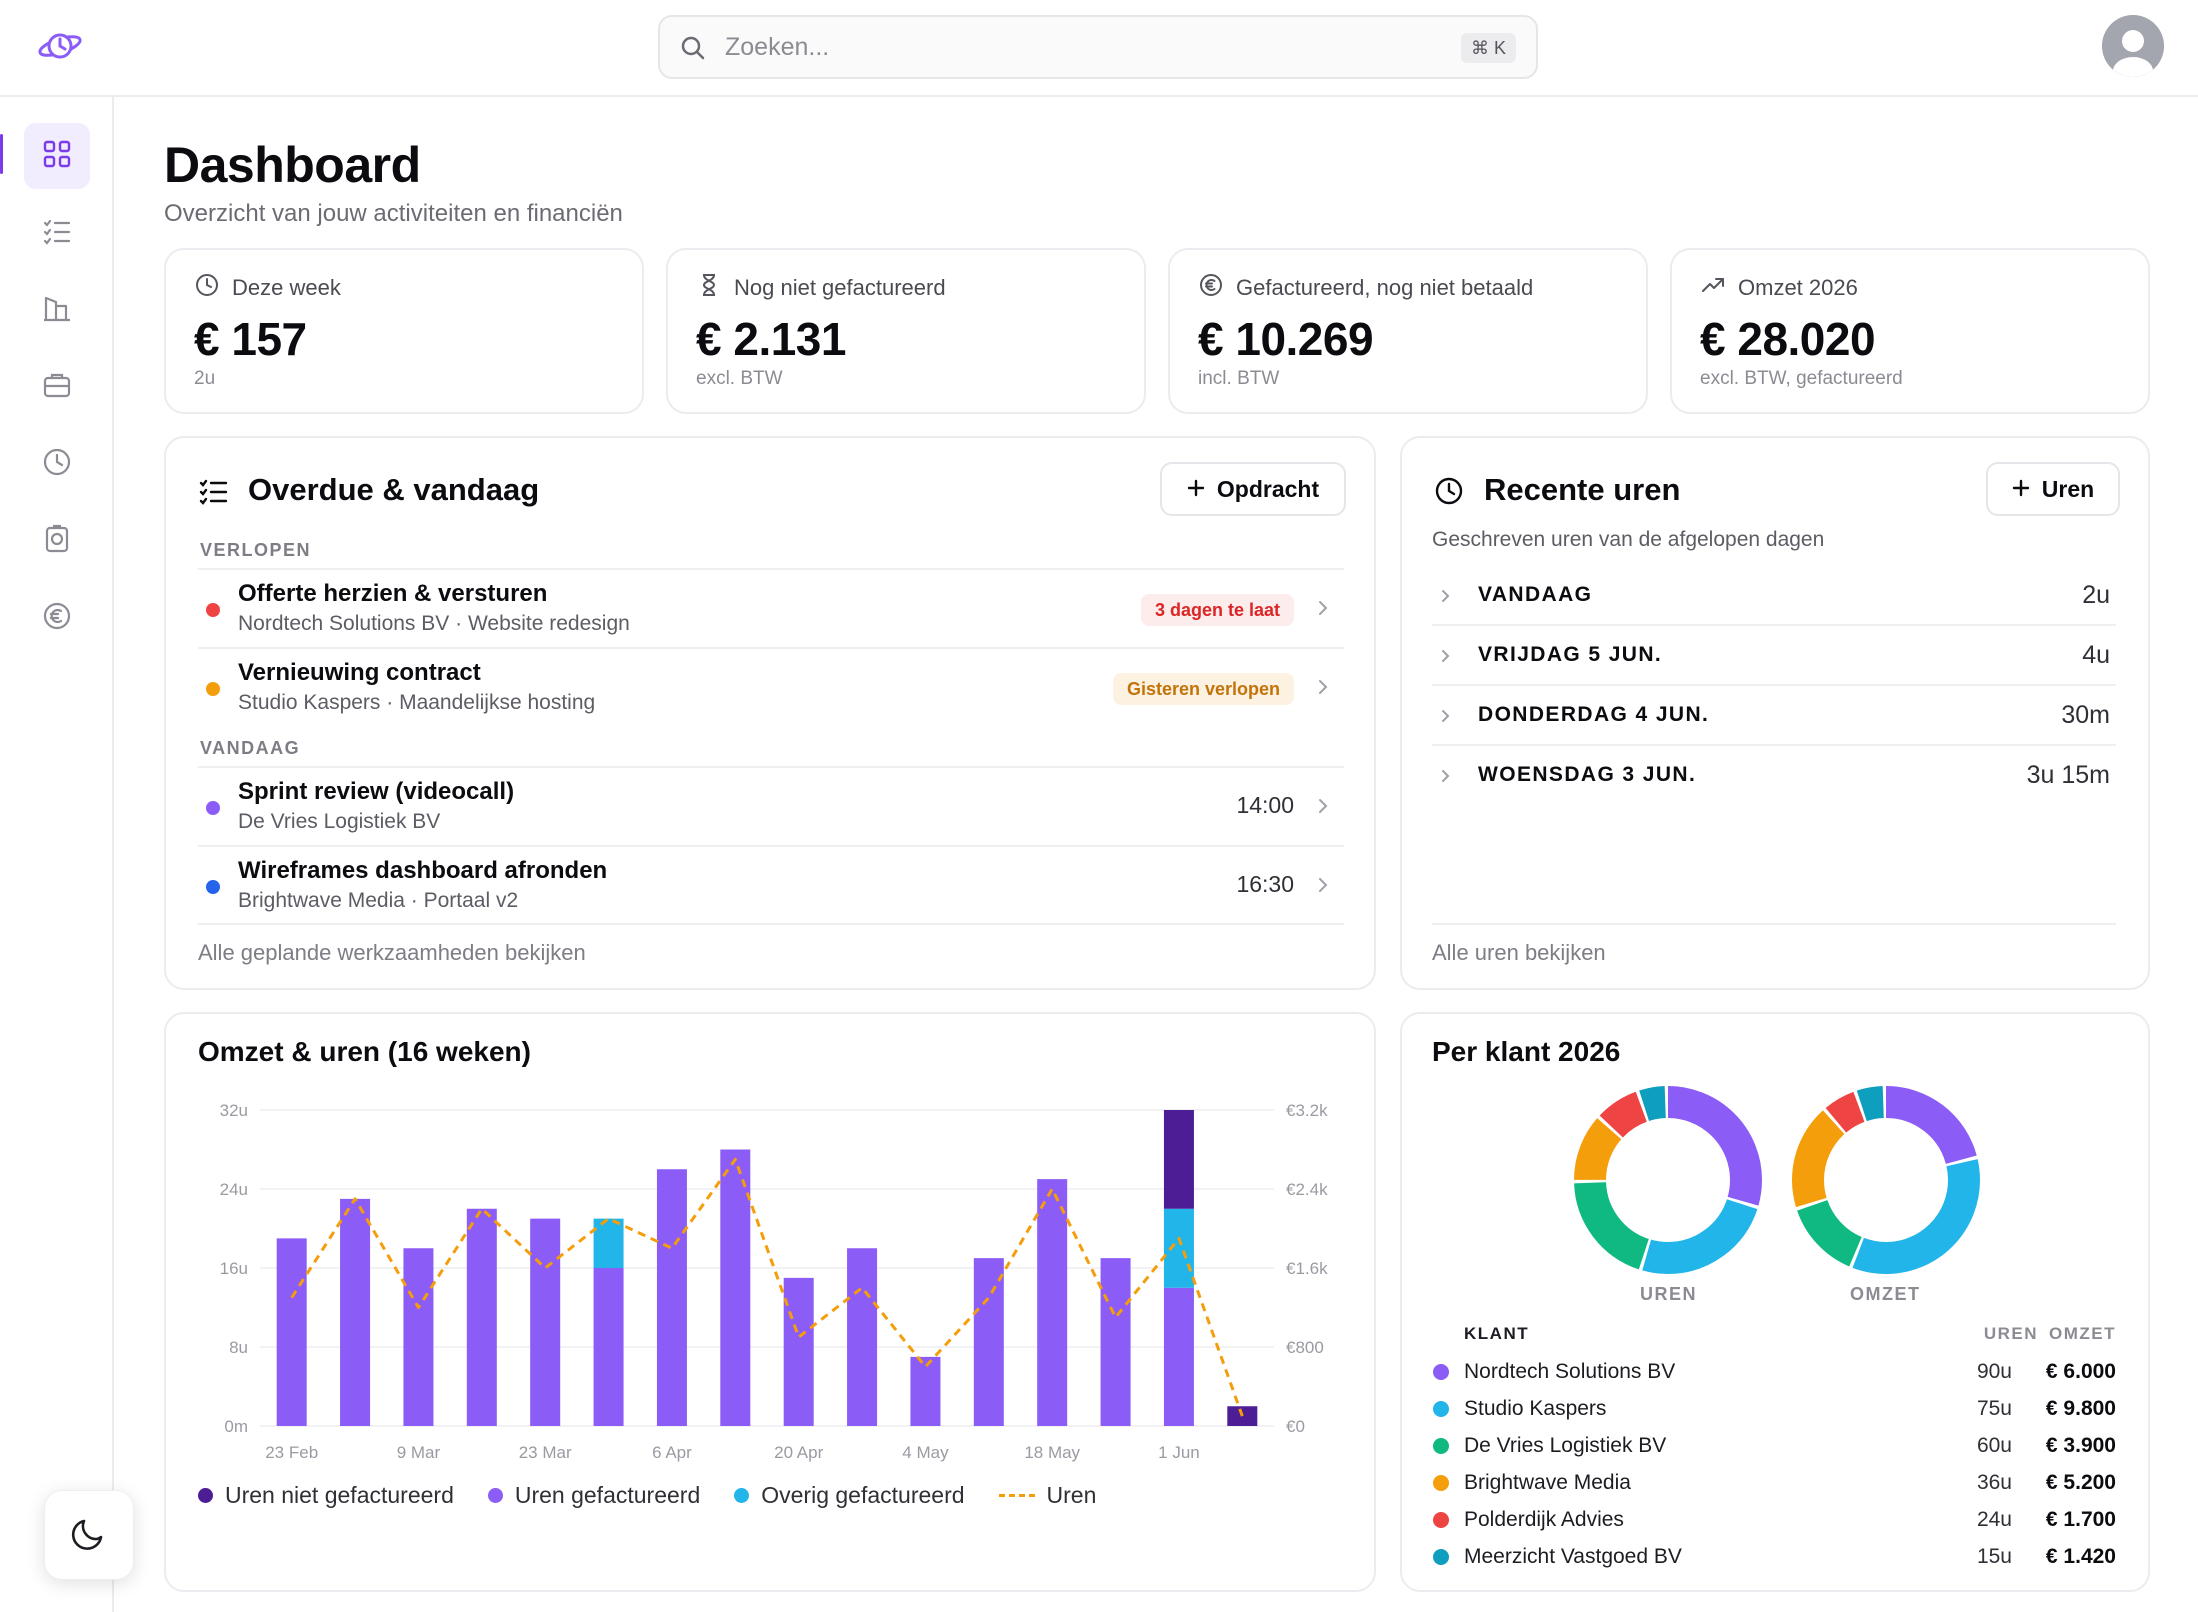  Describe the element at coordinates (767, 1287) in the screenshot. I see `hours-line` at that location.